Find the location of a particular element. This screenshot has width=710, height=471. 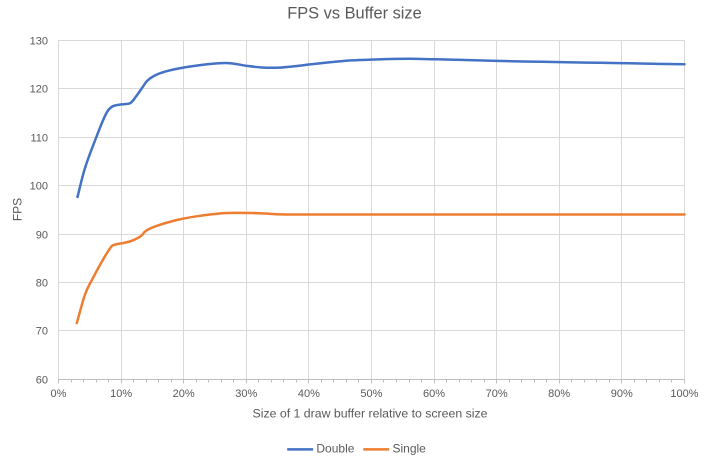

svg-text: 50% is located at coordinates (371, 394).